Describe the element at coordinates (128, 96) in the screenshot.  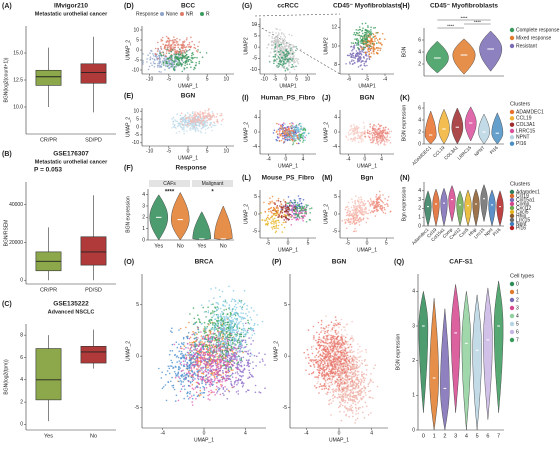
I see `panel-label: (E)` at that location.